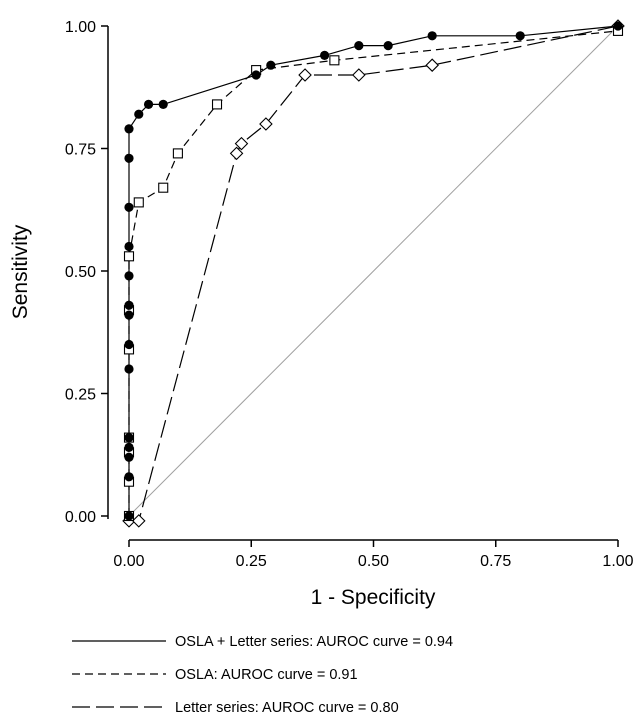  I want to click on x-tick-label: 0.50, so click(373, 561).